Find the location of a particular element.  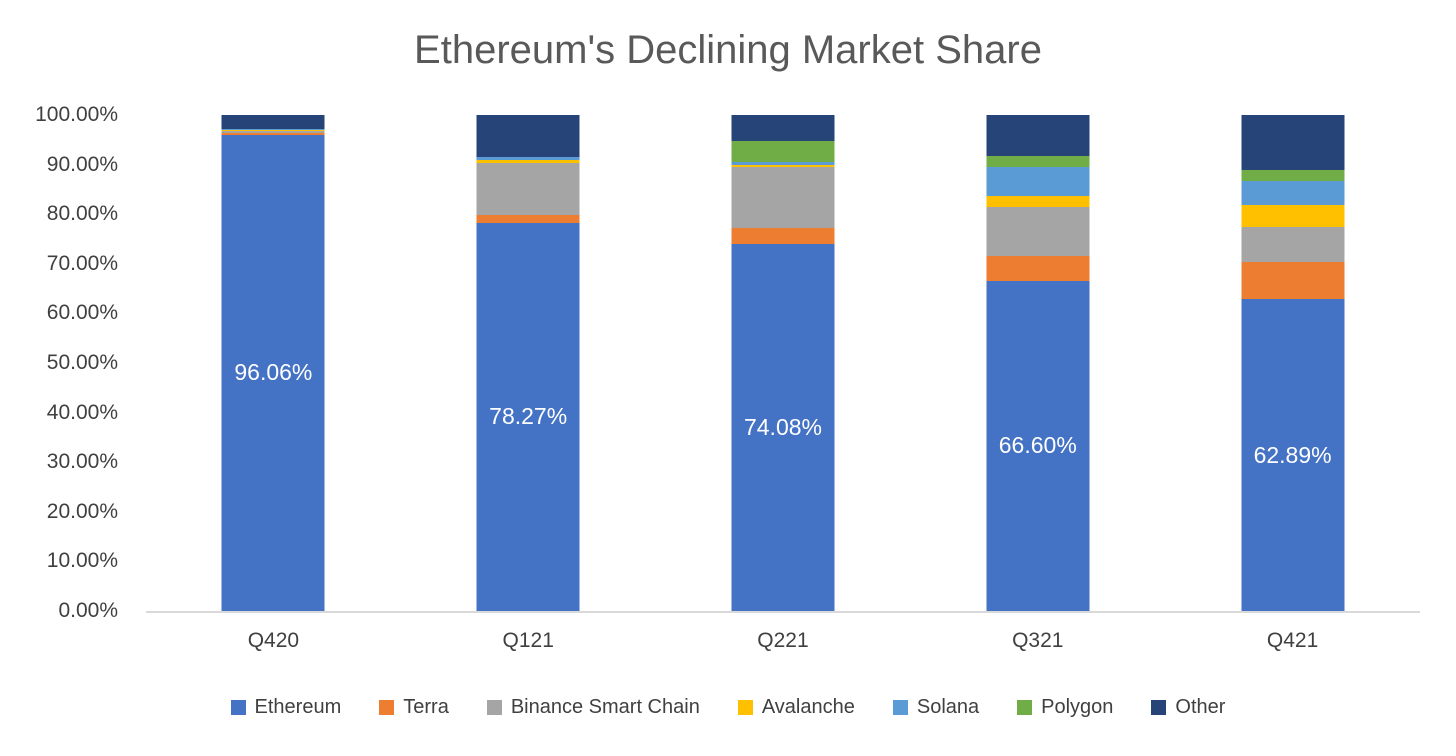

bar-value-label: 62.89% is located at coordinates (1292, 454).